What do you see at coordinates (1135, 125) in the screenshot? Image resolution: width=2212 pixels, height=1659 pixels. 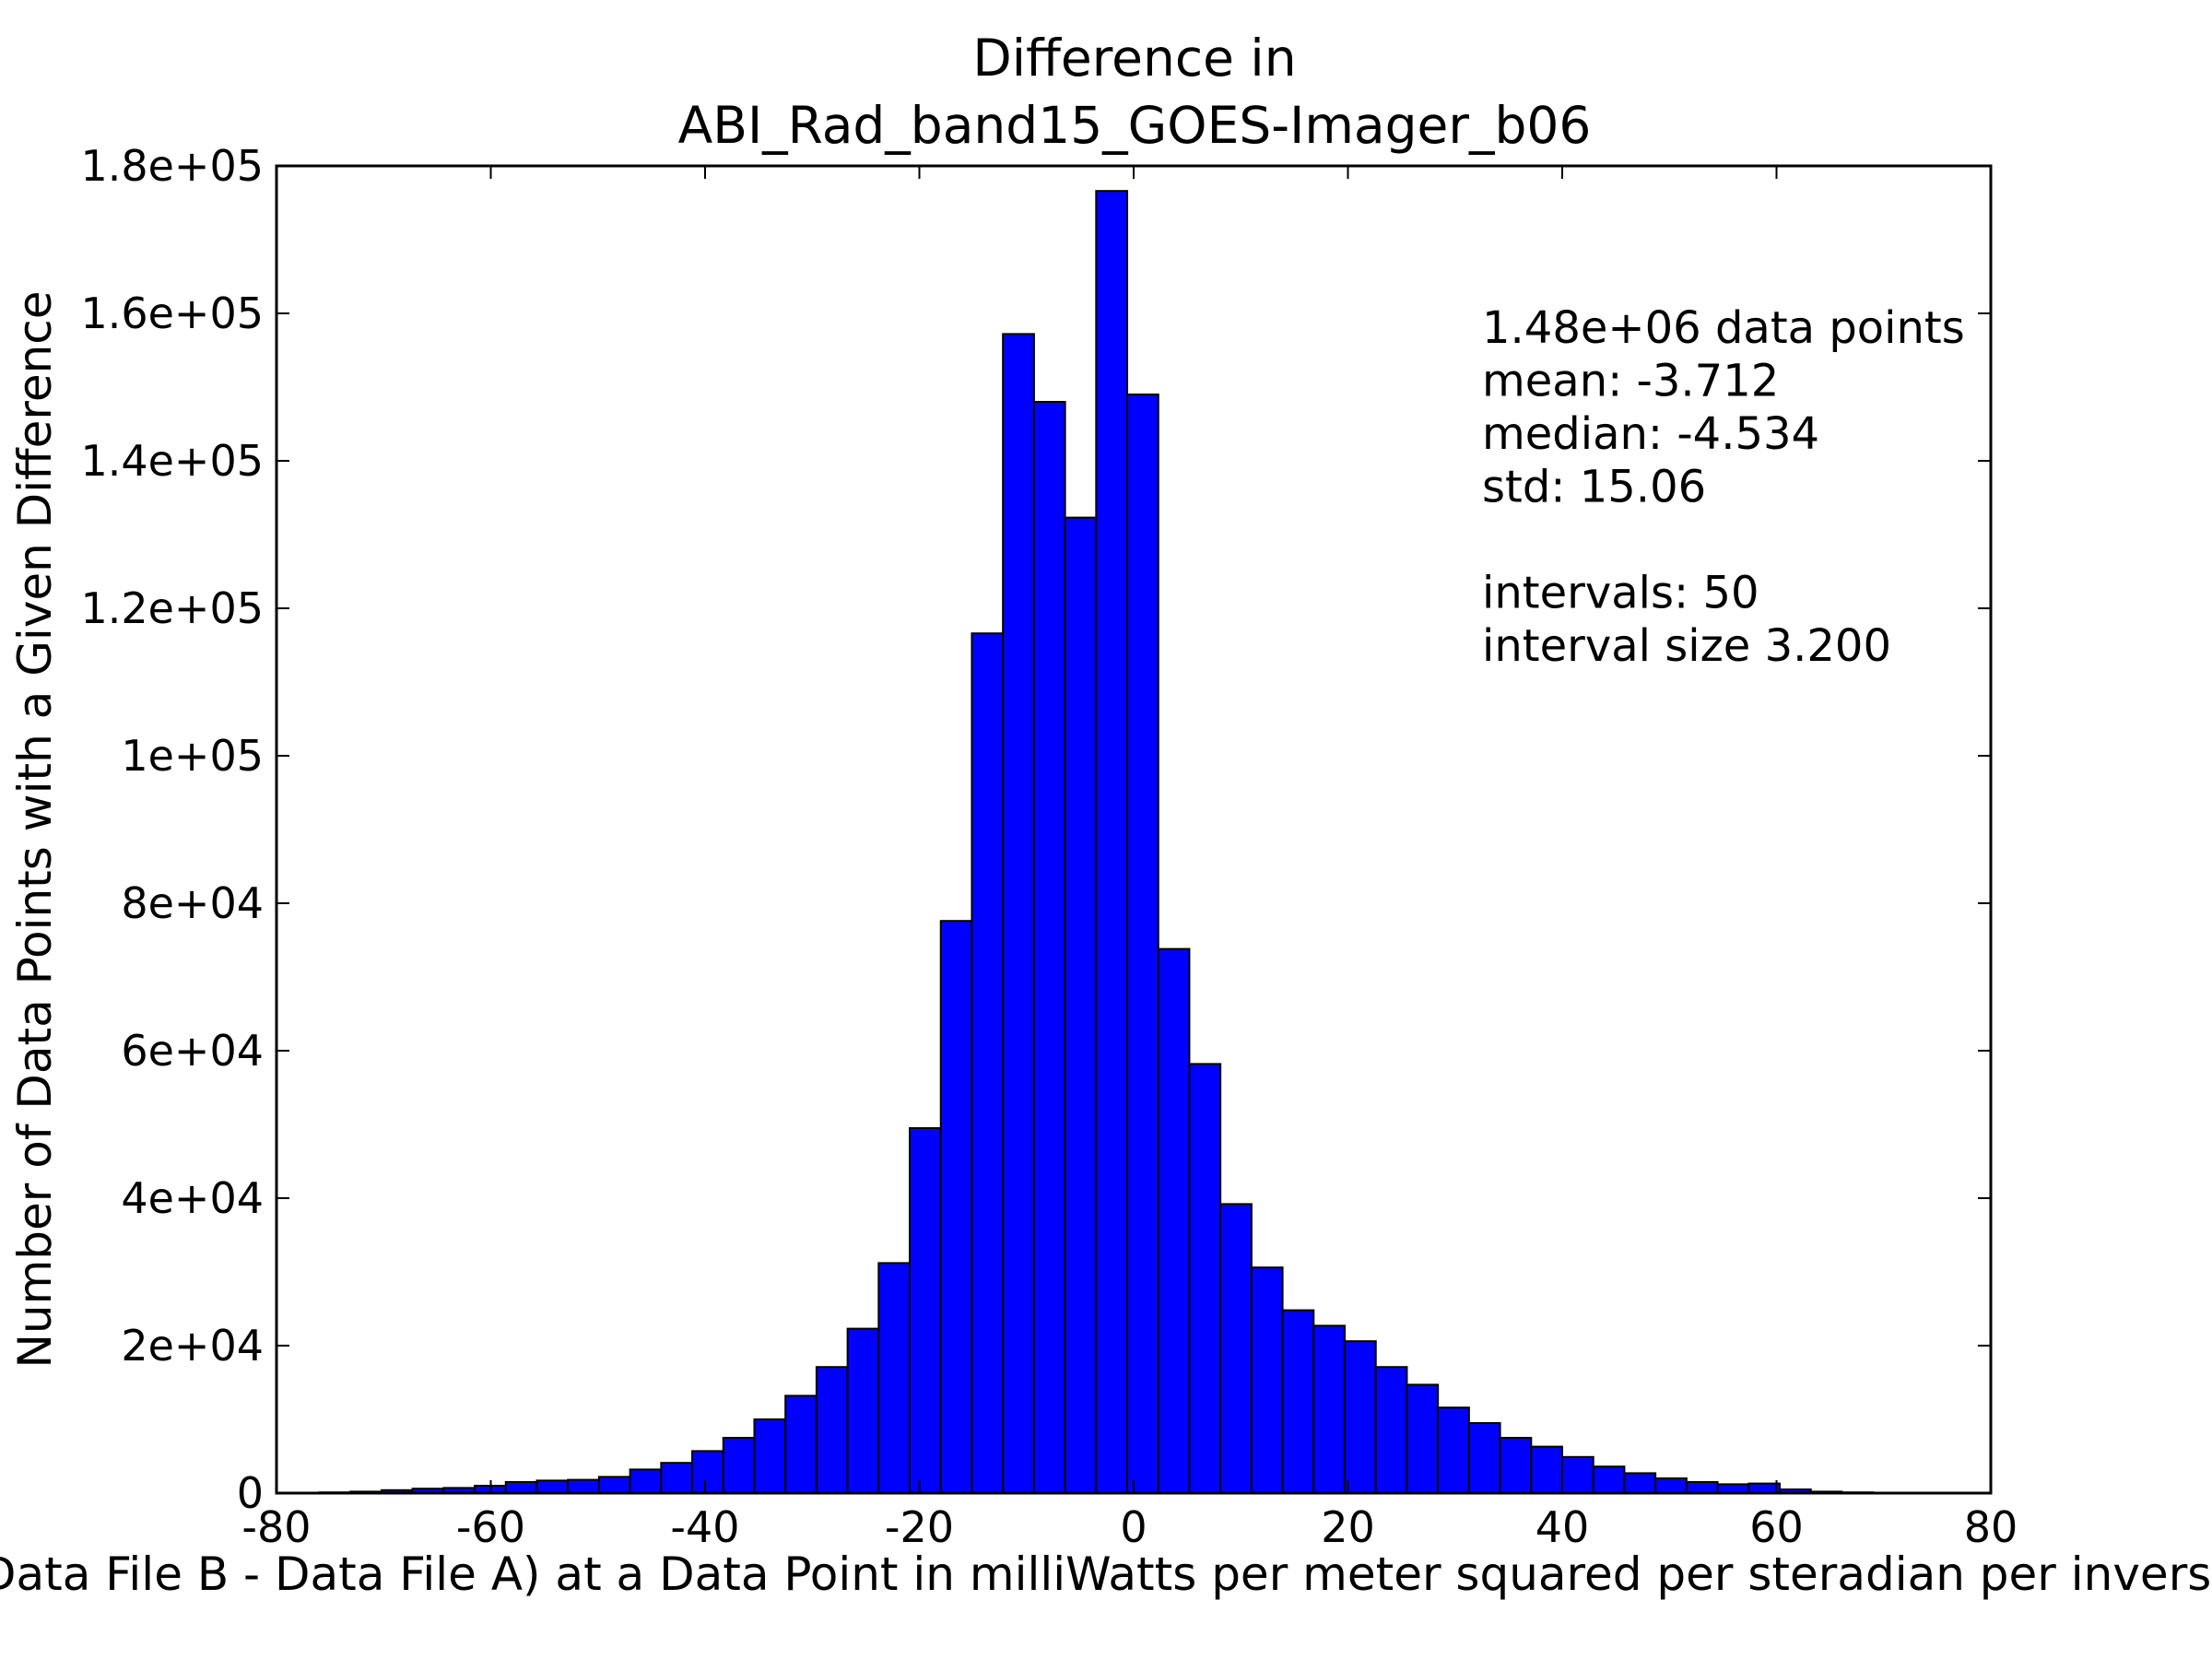 I see `chart-title-line2: ABI_Rad_band15_GOES-Imager_b06` at bounding box center [1135, 125].